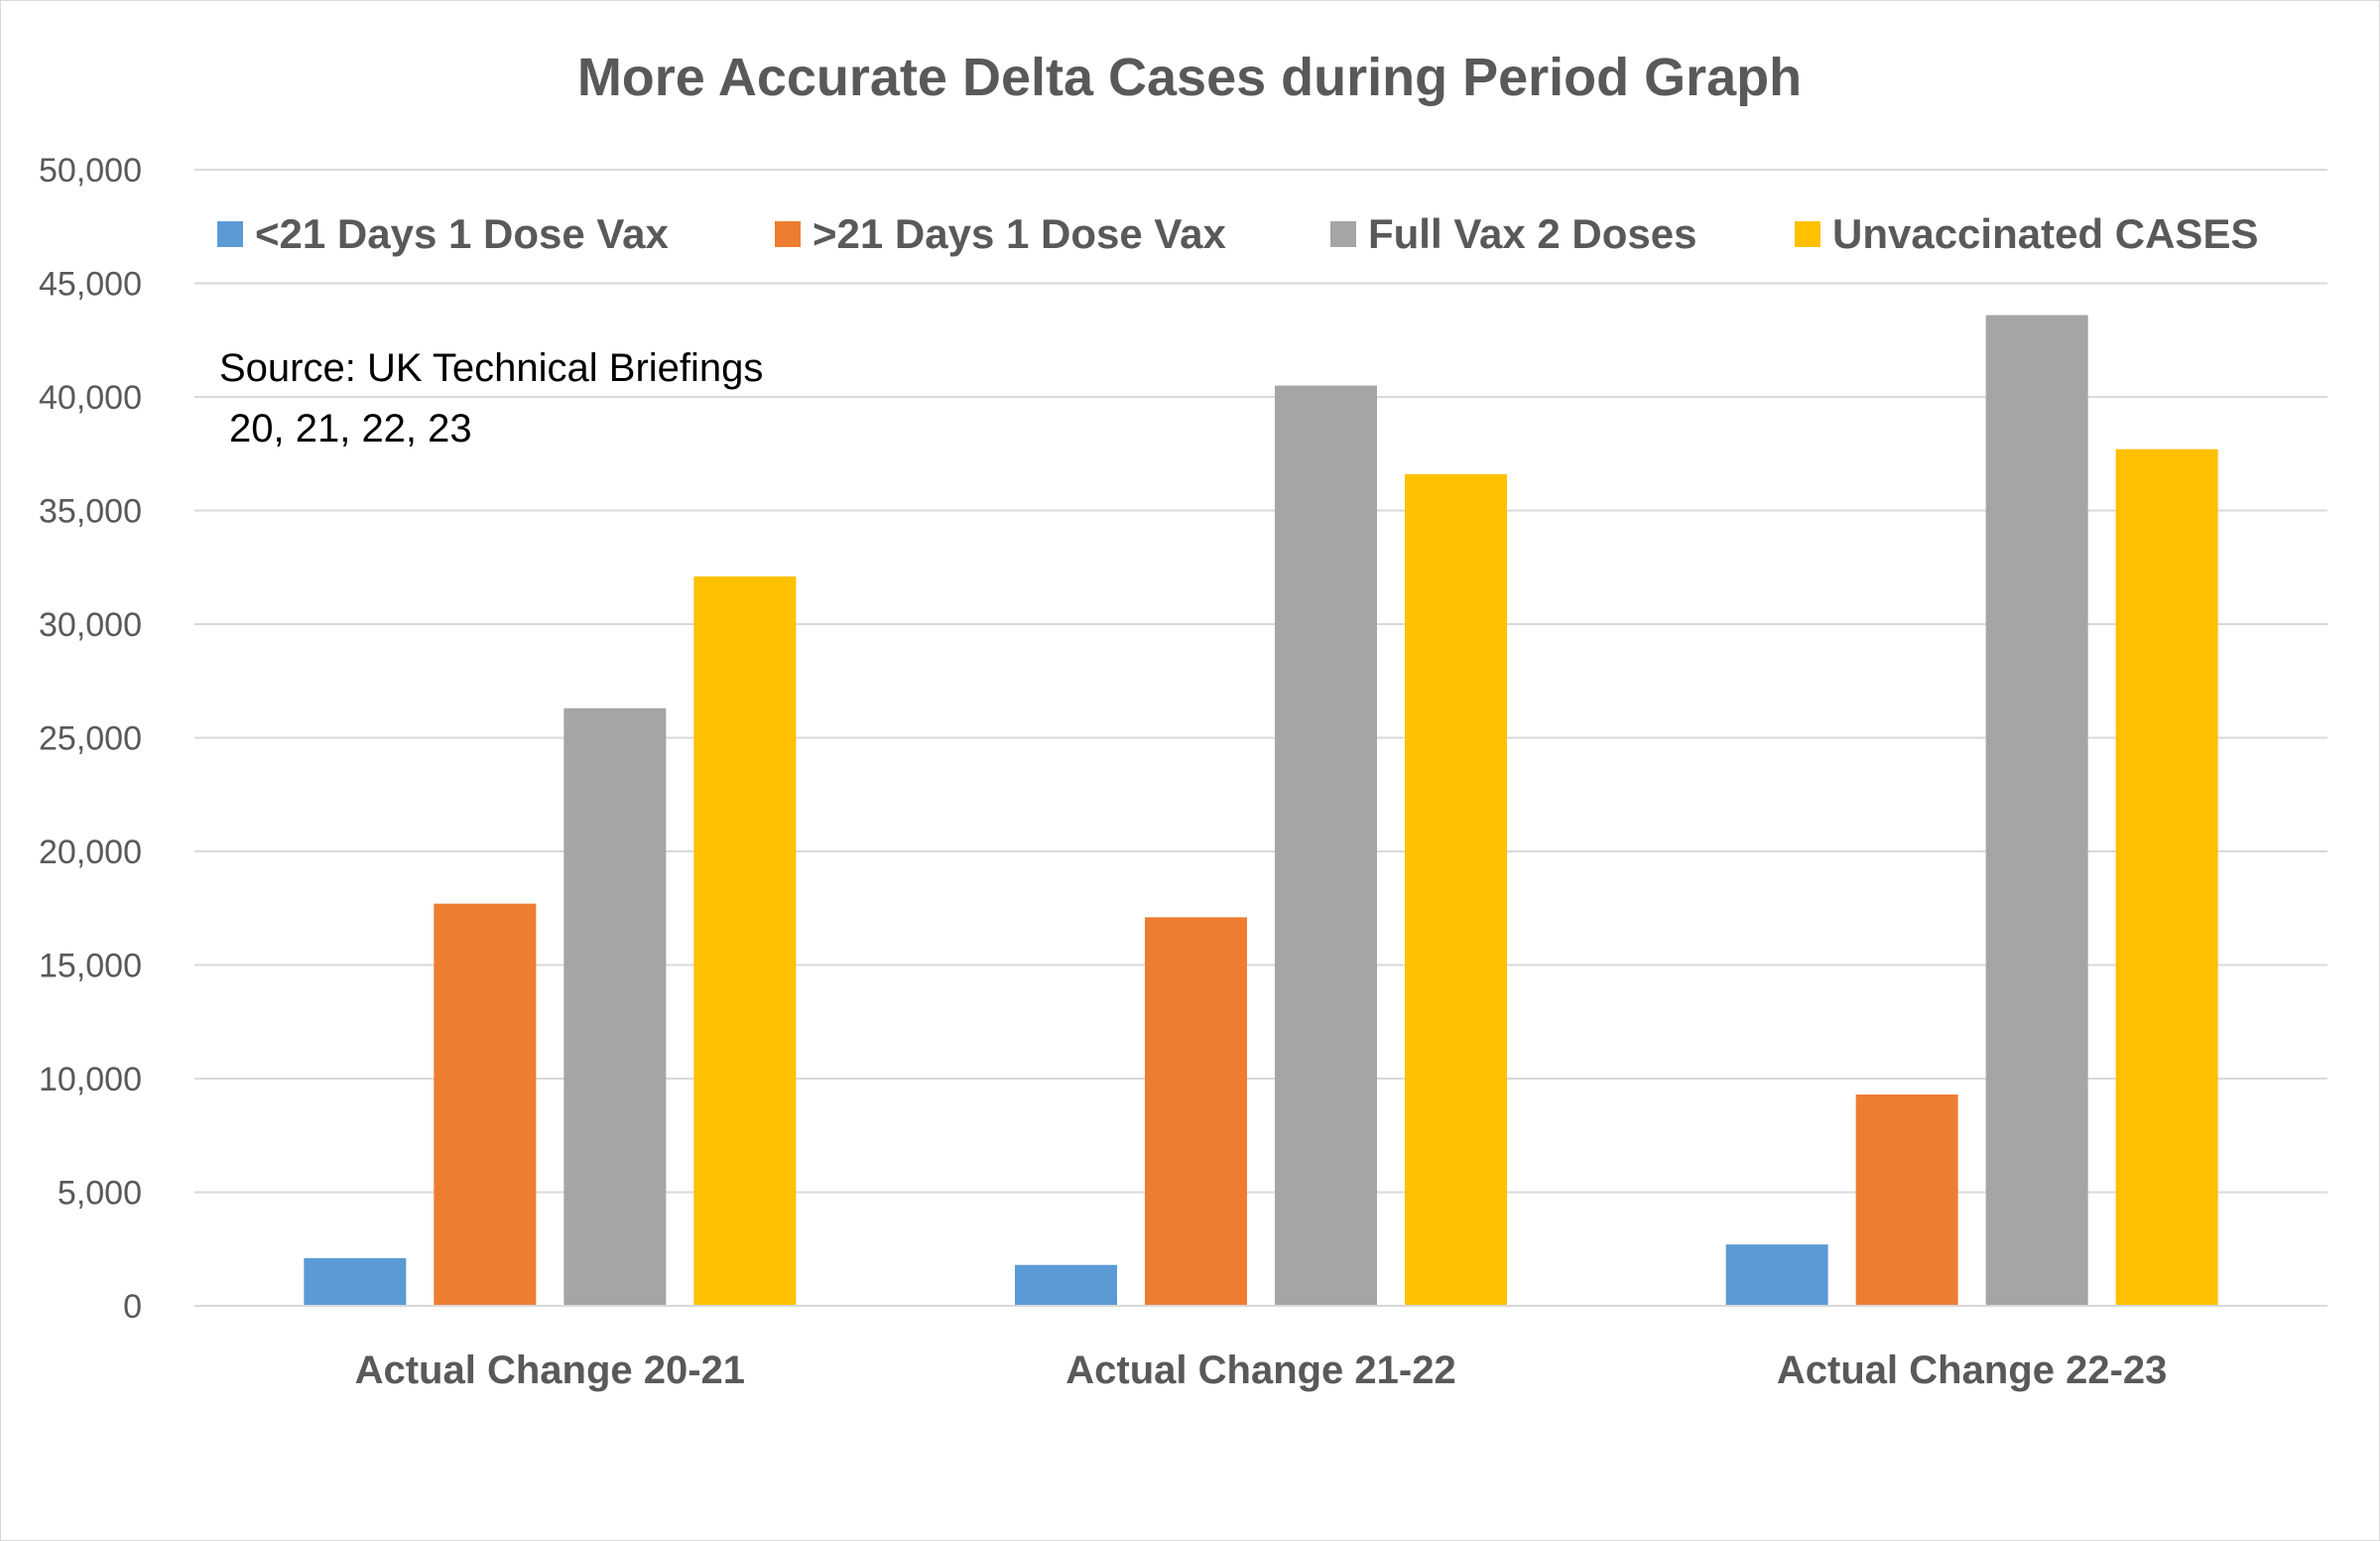 The width and height of the screenshot is (2380, 1541). Describe the element at coordinates (100, 1194) in the screenshot. I see `y-tick-label: 5,000` at that location.